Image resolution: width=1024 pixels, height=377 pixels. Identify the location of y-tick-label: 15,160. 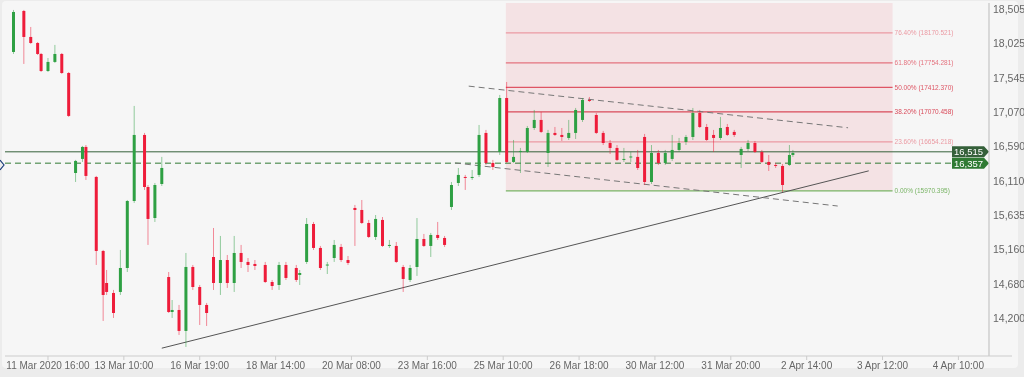
(1008, 249).